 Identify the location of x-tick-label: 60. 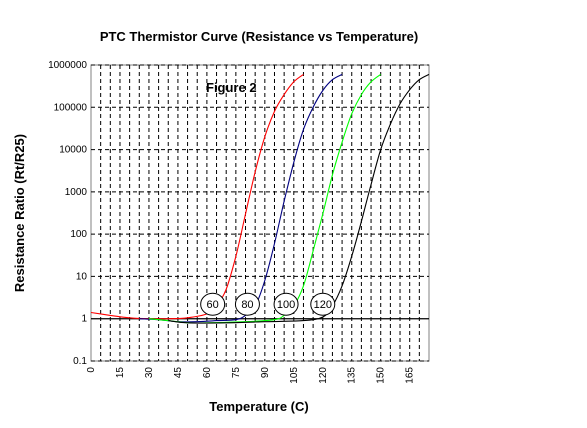
(207, 373).